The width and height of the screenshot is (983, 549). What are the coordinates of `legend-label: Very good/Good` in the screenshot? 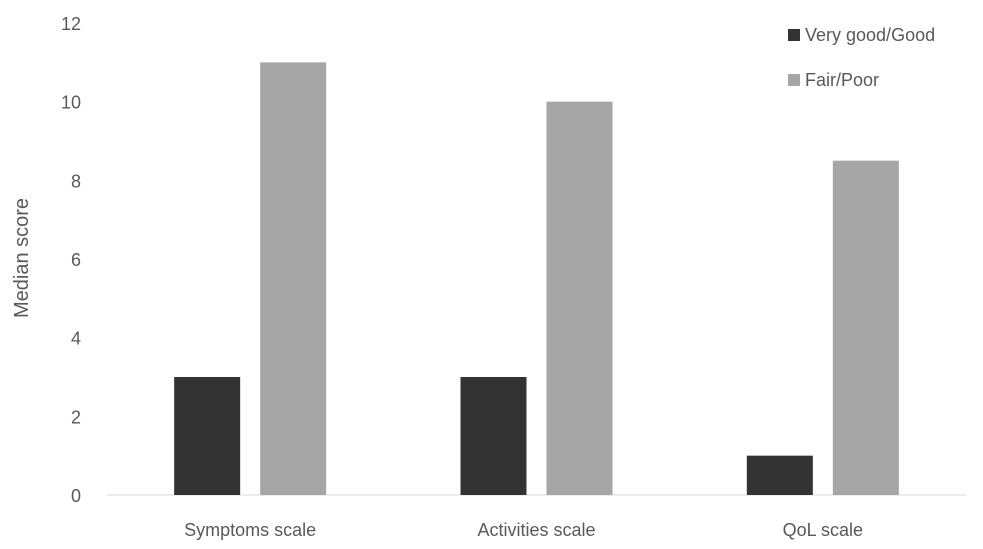 It's located at (870, 35).